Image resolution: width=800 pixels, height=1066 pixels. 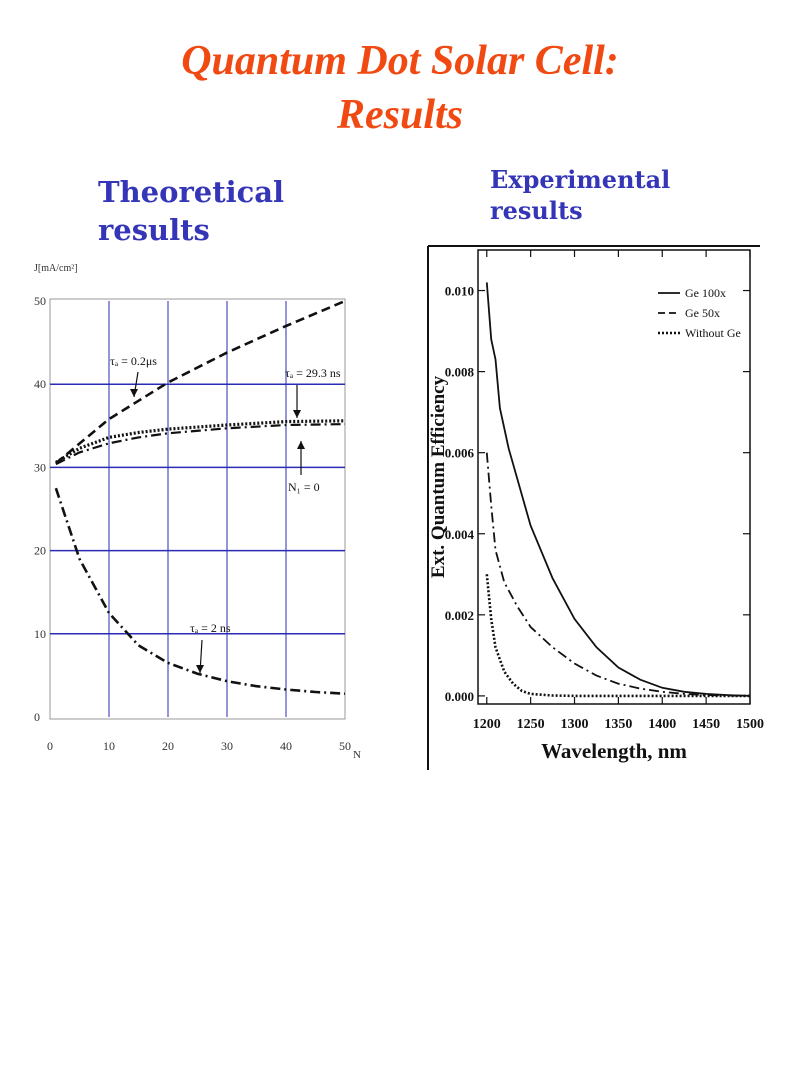 What do you see at coordinates (154, 229) in the screenshot?
I see `theoretical-heading-line2: results` at bounding box center [154, 229].